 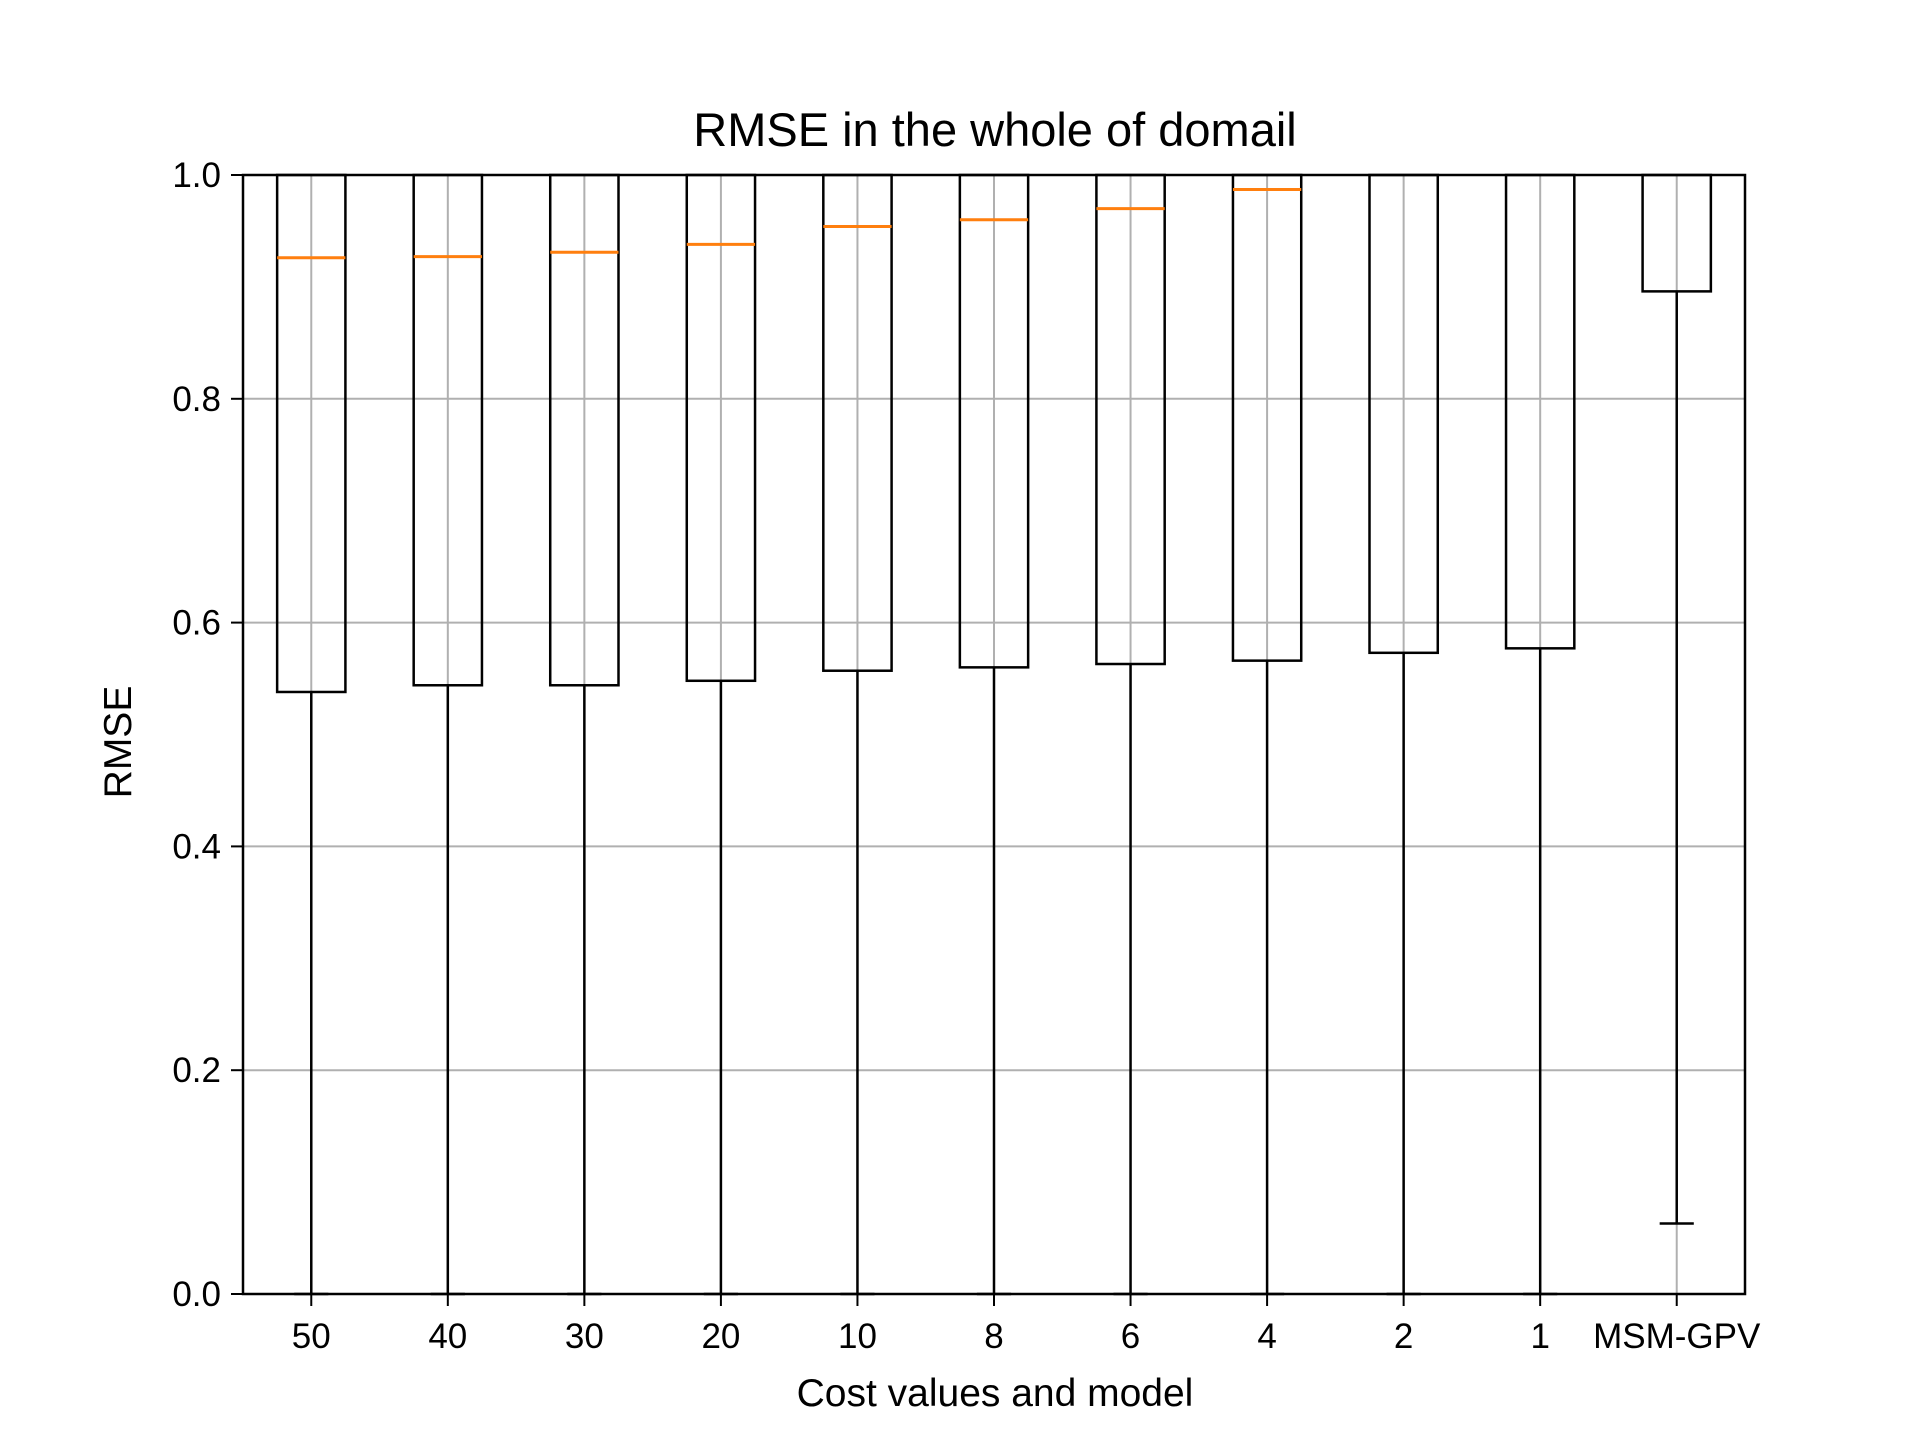 What do you see at coordinates (196, 846) in the screenshot?
I see `y-tick-label: 0.4` at bounding box center [196, 846].